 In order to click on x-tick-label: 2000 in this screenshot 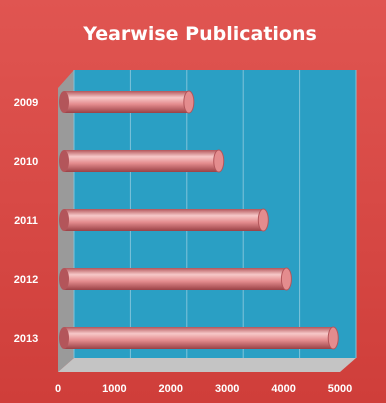, I will do `click(171, 389)`.